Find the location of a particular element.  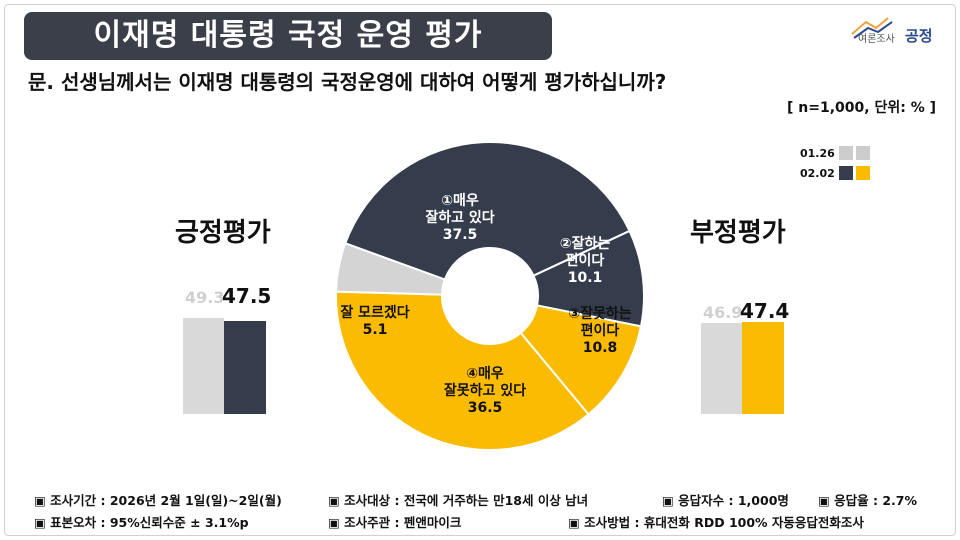

donut-slice-value: 10.1 is located at coordinates (585, 278).